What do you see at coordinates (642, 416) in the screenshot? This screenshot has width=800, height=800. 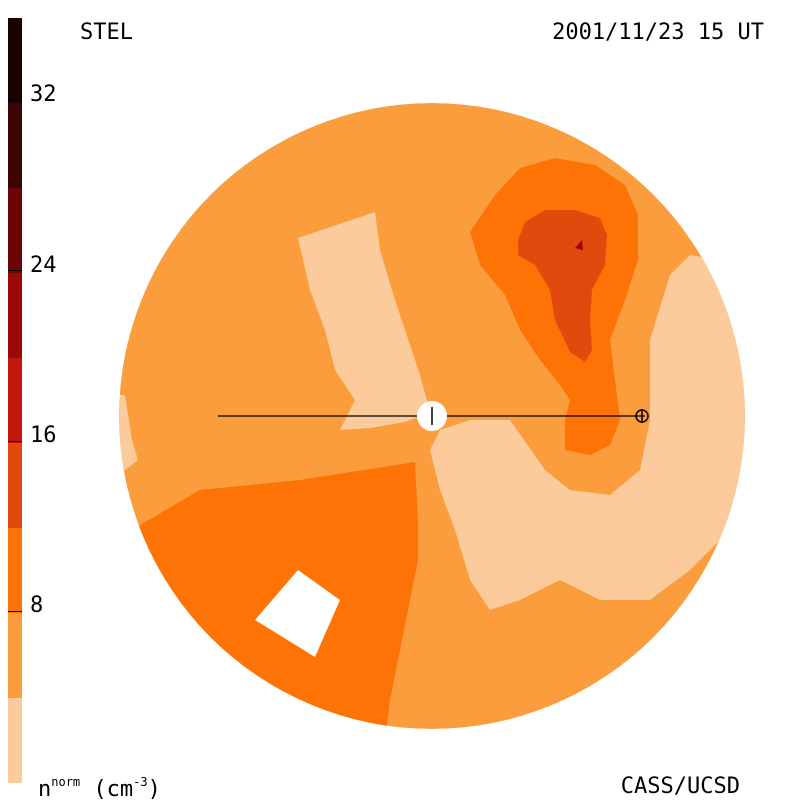 I see `earth-icon` at bounding box center [642, 416].